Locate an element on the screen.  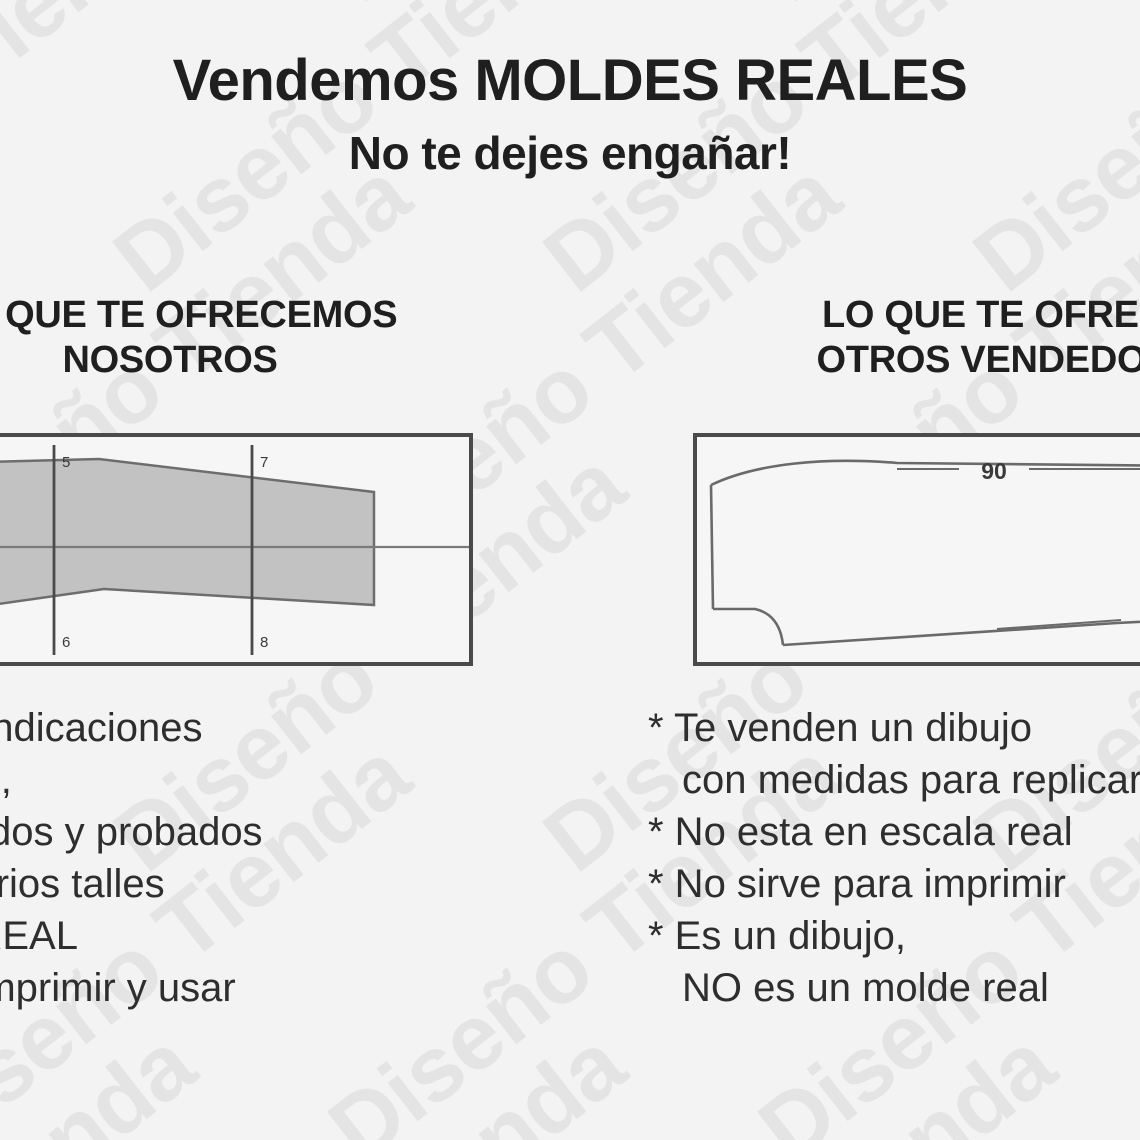
benefit-ours-item: * Confeccionados y probados is located at coordinates (131, 832).